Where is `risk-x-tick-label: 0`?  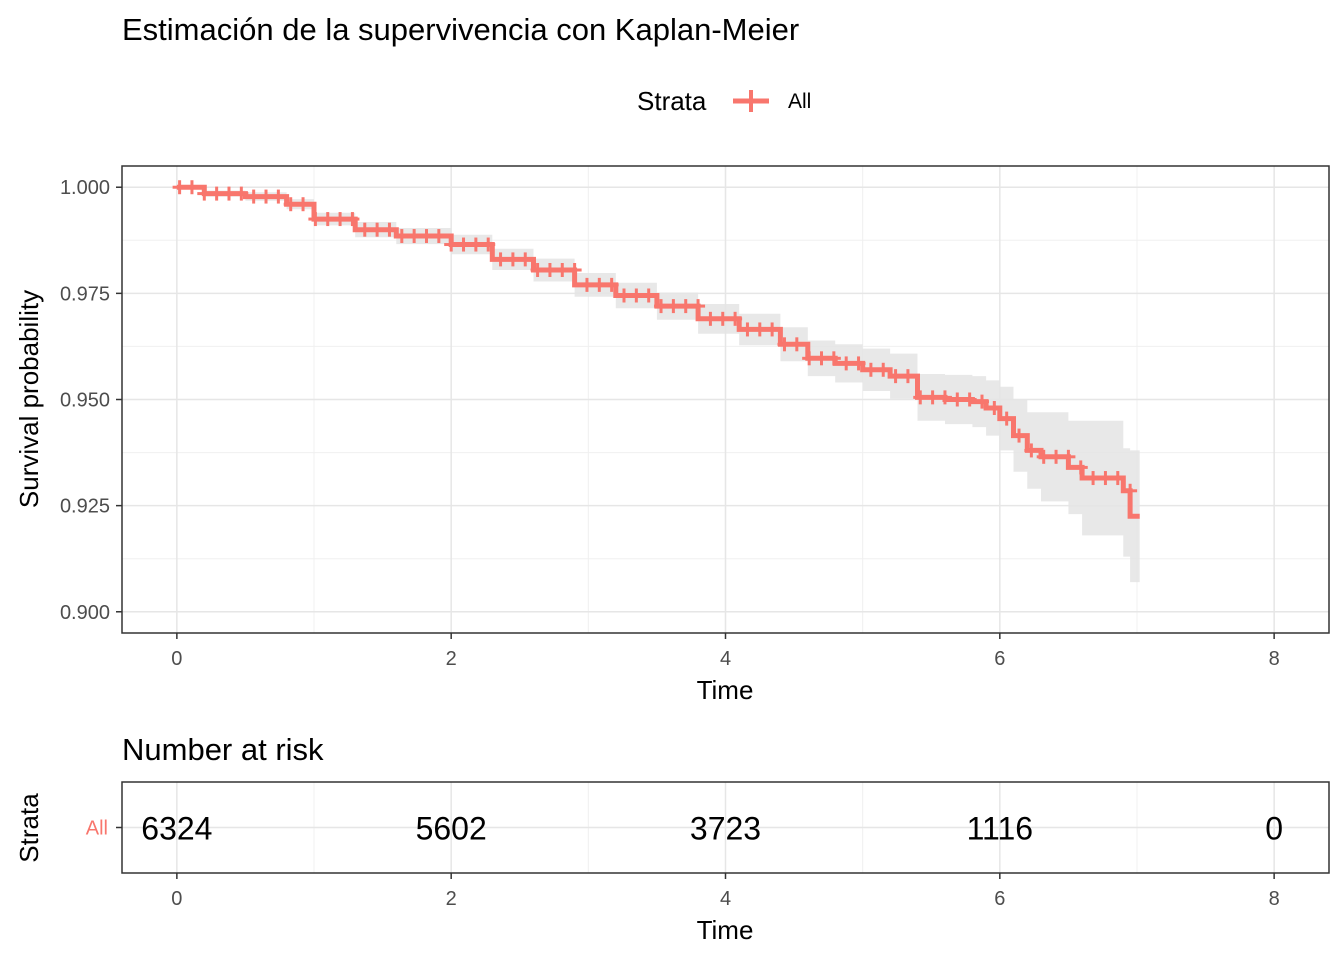
risk-x-tick-label: 0 is located at coordinates (176, 899).